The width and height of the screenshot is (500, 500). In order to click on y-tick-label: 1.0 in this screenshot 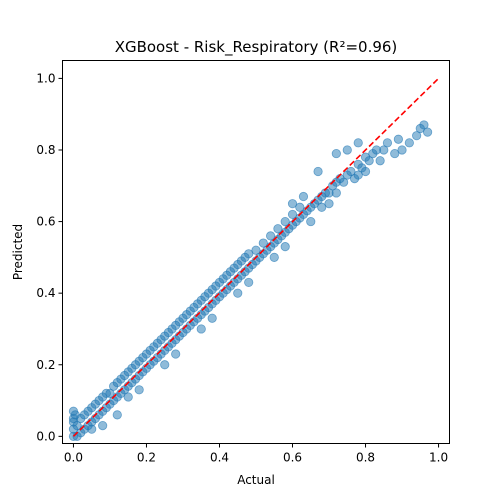, I will do `click(45, 78)`.